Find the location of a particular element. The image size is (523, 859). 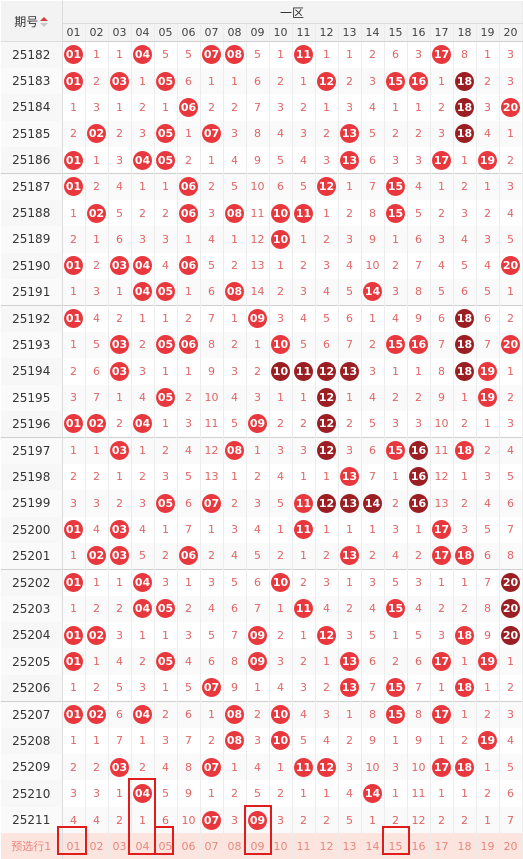

table-row: 25194 2 6 03 3 1 1 9 3 2 10 11 12 13 3 1 1 8 18 19 1 is located at coordinates (262, 371).